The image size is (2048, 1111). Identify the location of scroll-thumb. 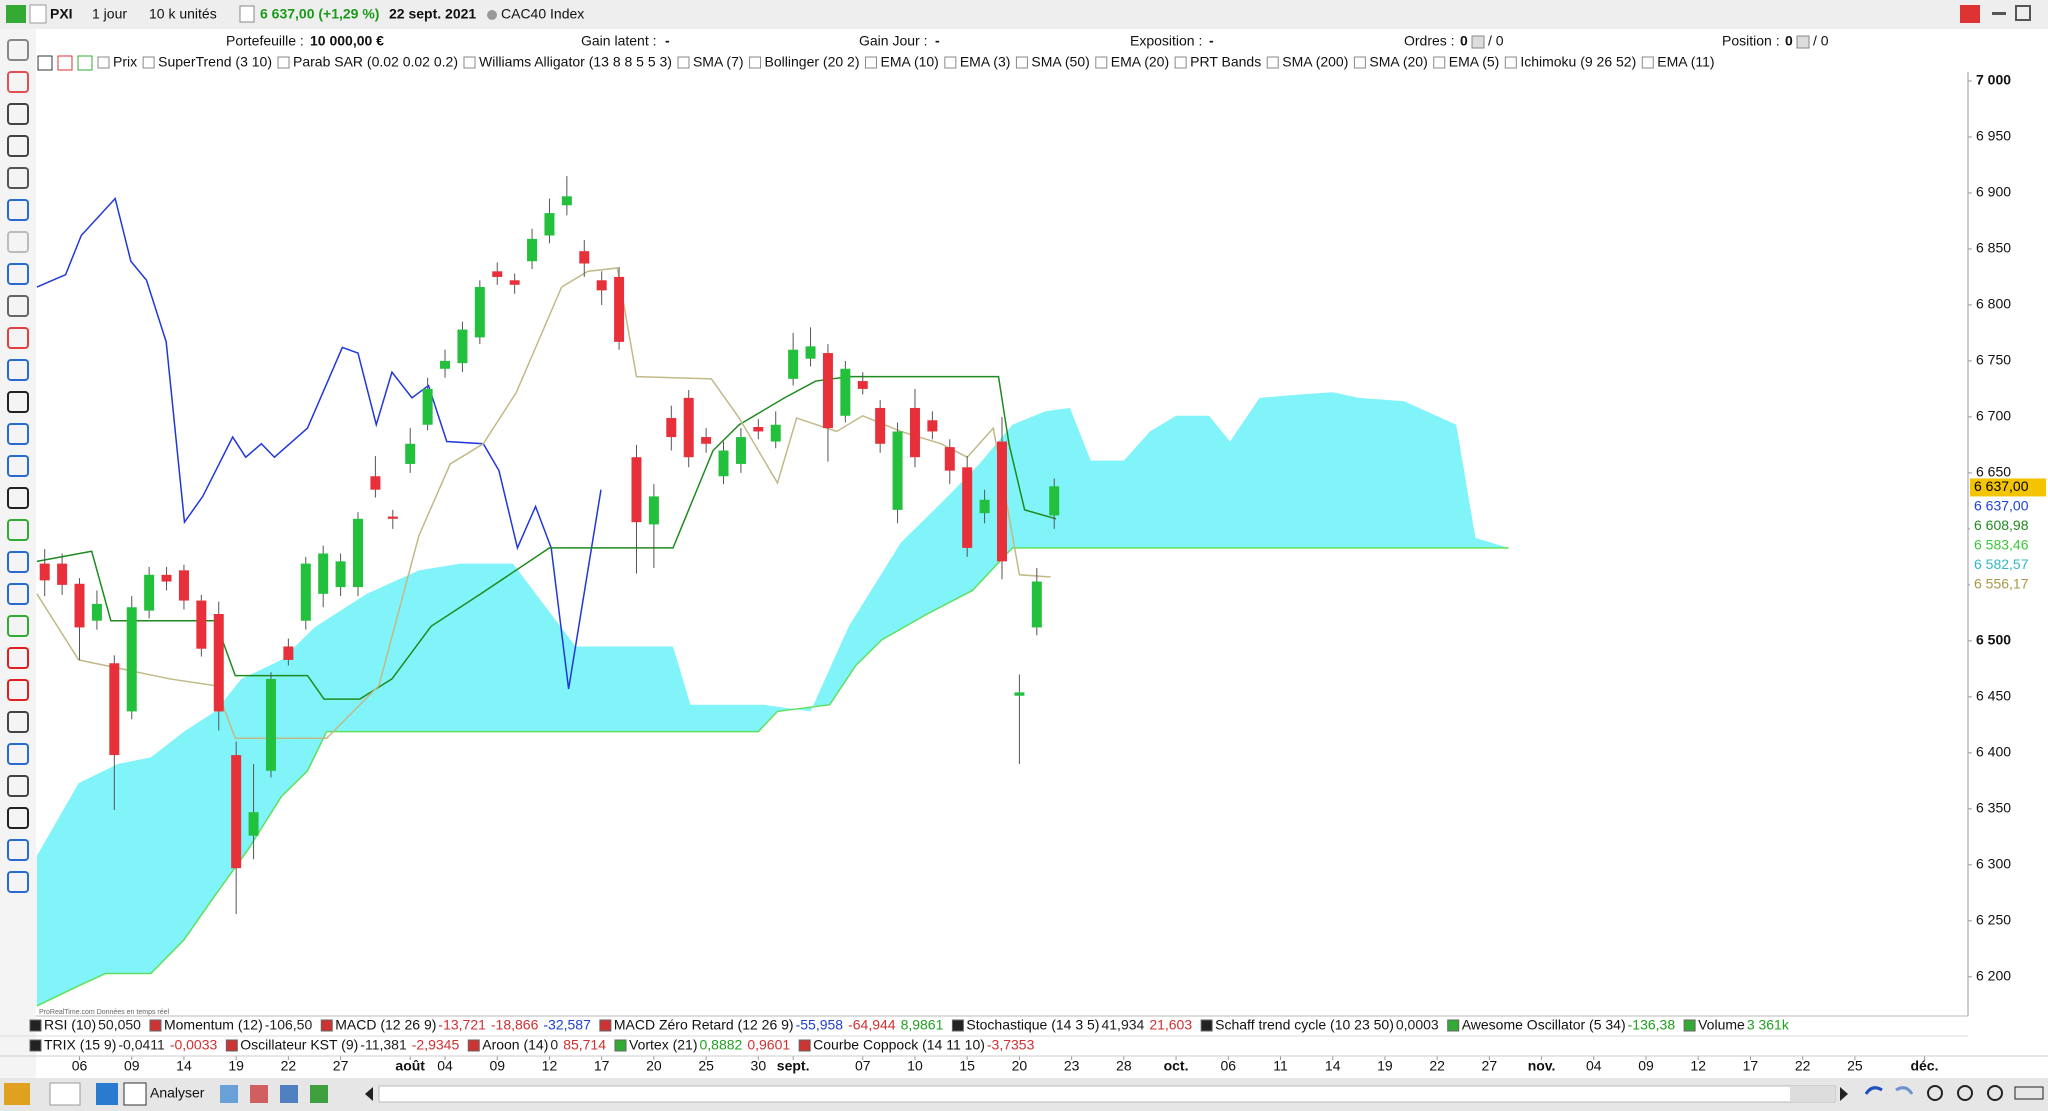
(1812, 1094).